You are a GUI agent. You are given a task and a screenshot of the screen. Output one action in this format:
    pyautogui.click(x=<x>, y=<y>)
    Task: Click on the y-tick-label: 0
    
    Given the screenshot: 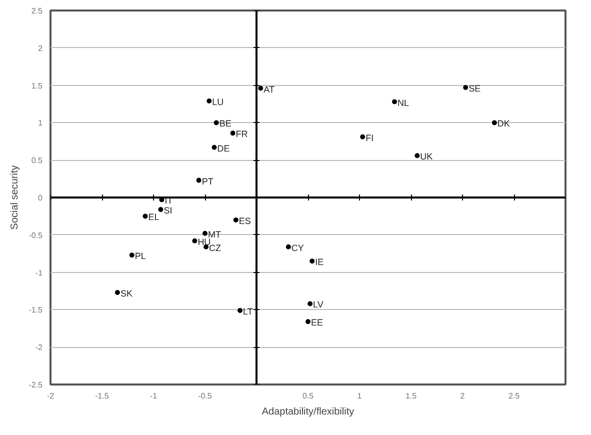 What is the action you would take?
    pyautogui.click(x=41, y=198)
    